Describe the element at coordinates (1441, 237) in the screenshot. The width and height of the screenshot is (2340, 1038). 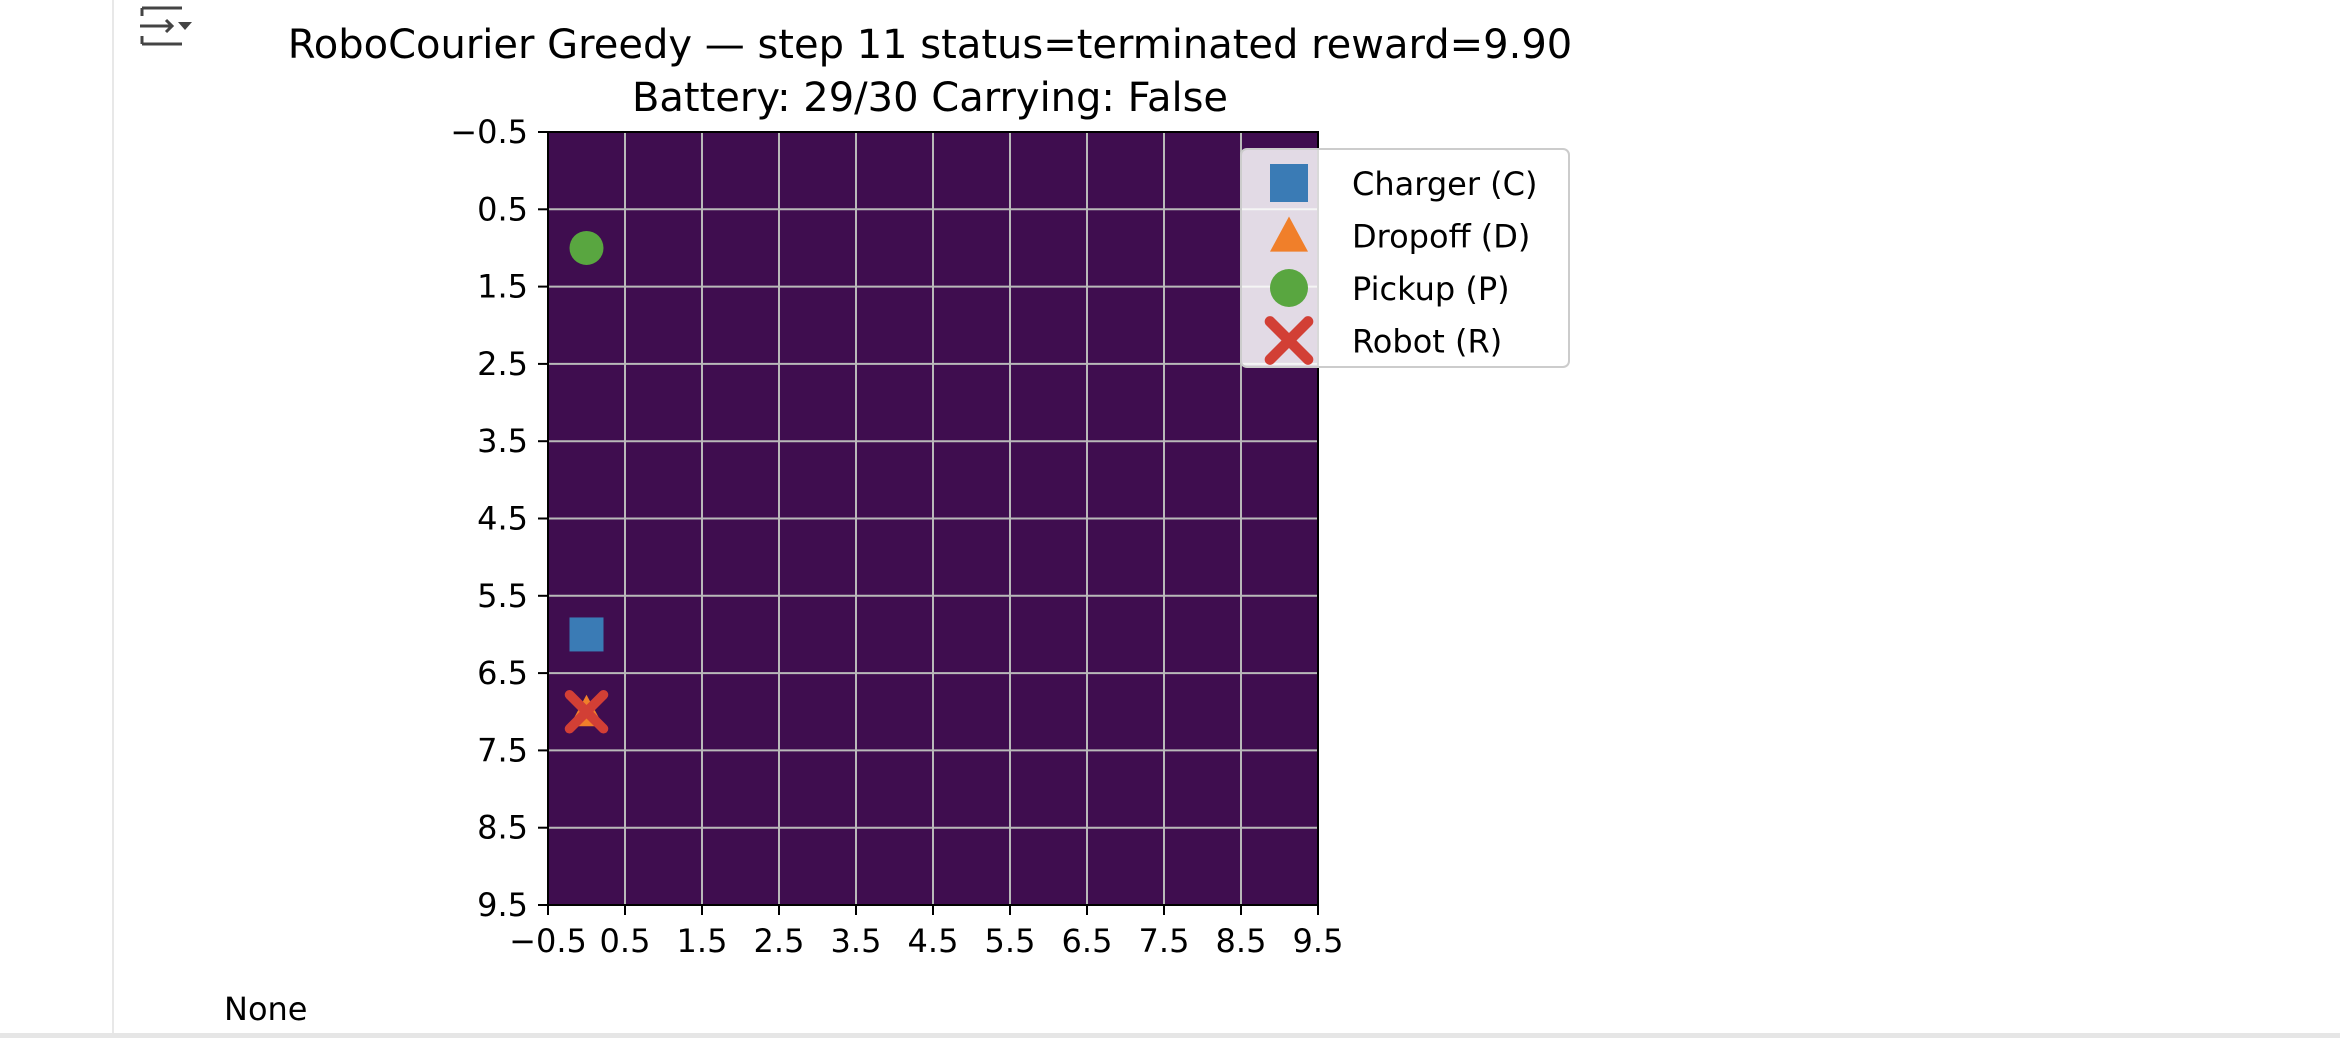
I see `legend-dropoff-label: Dropoff (D)` at that location.